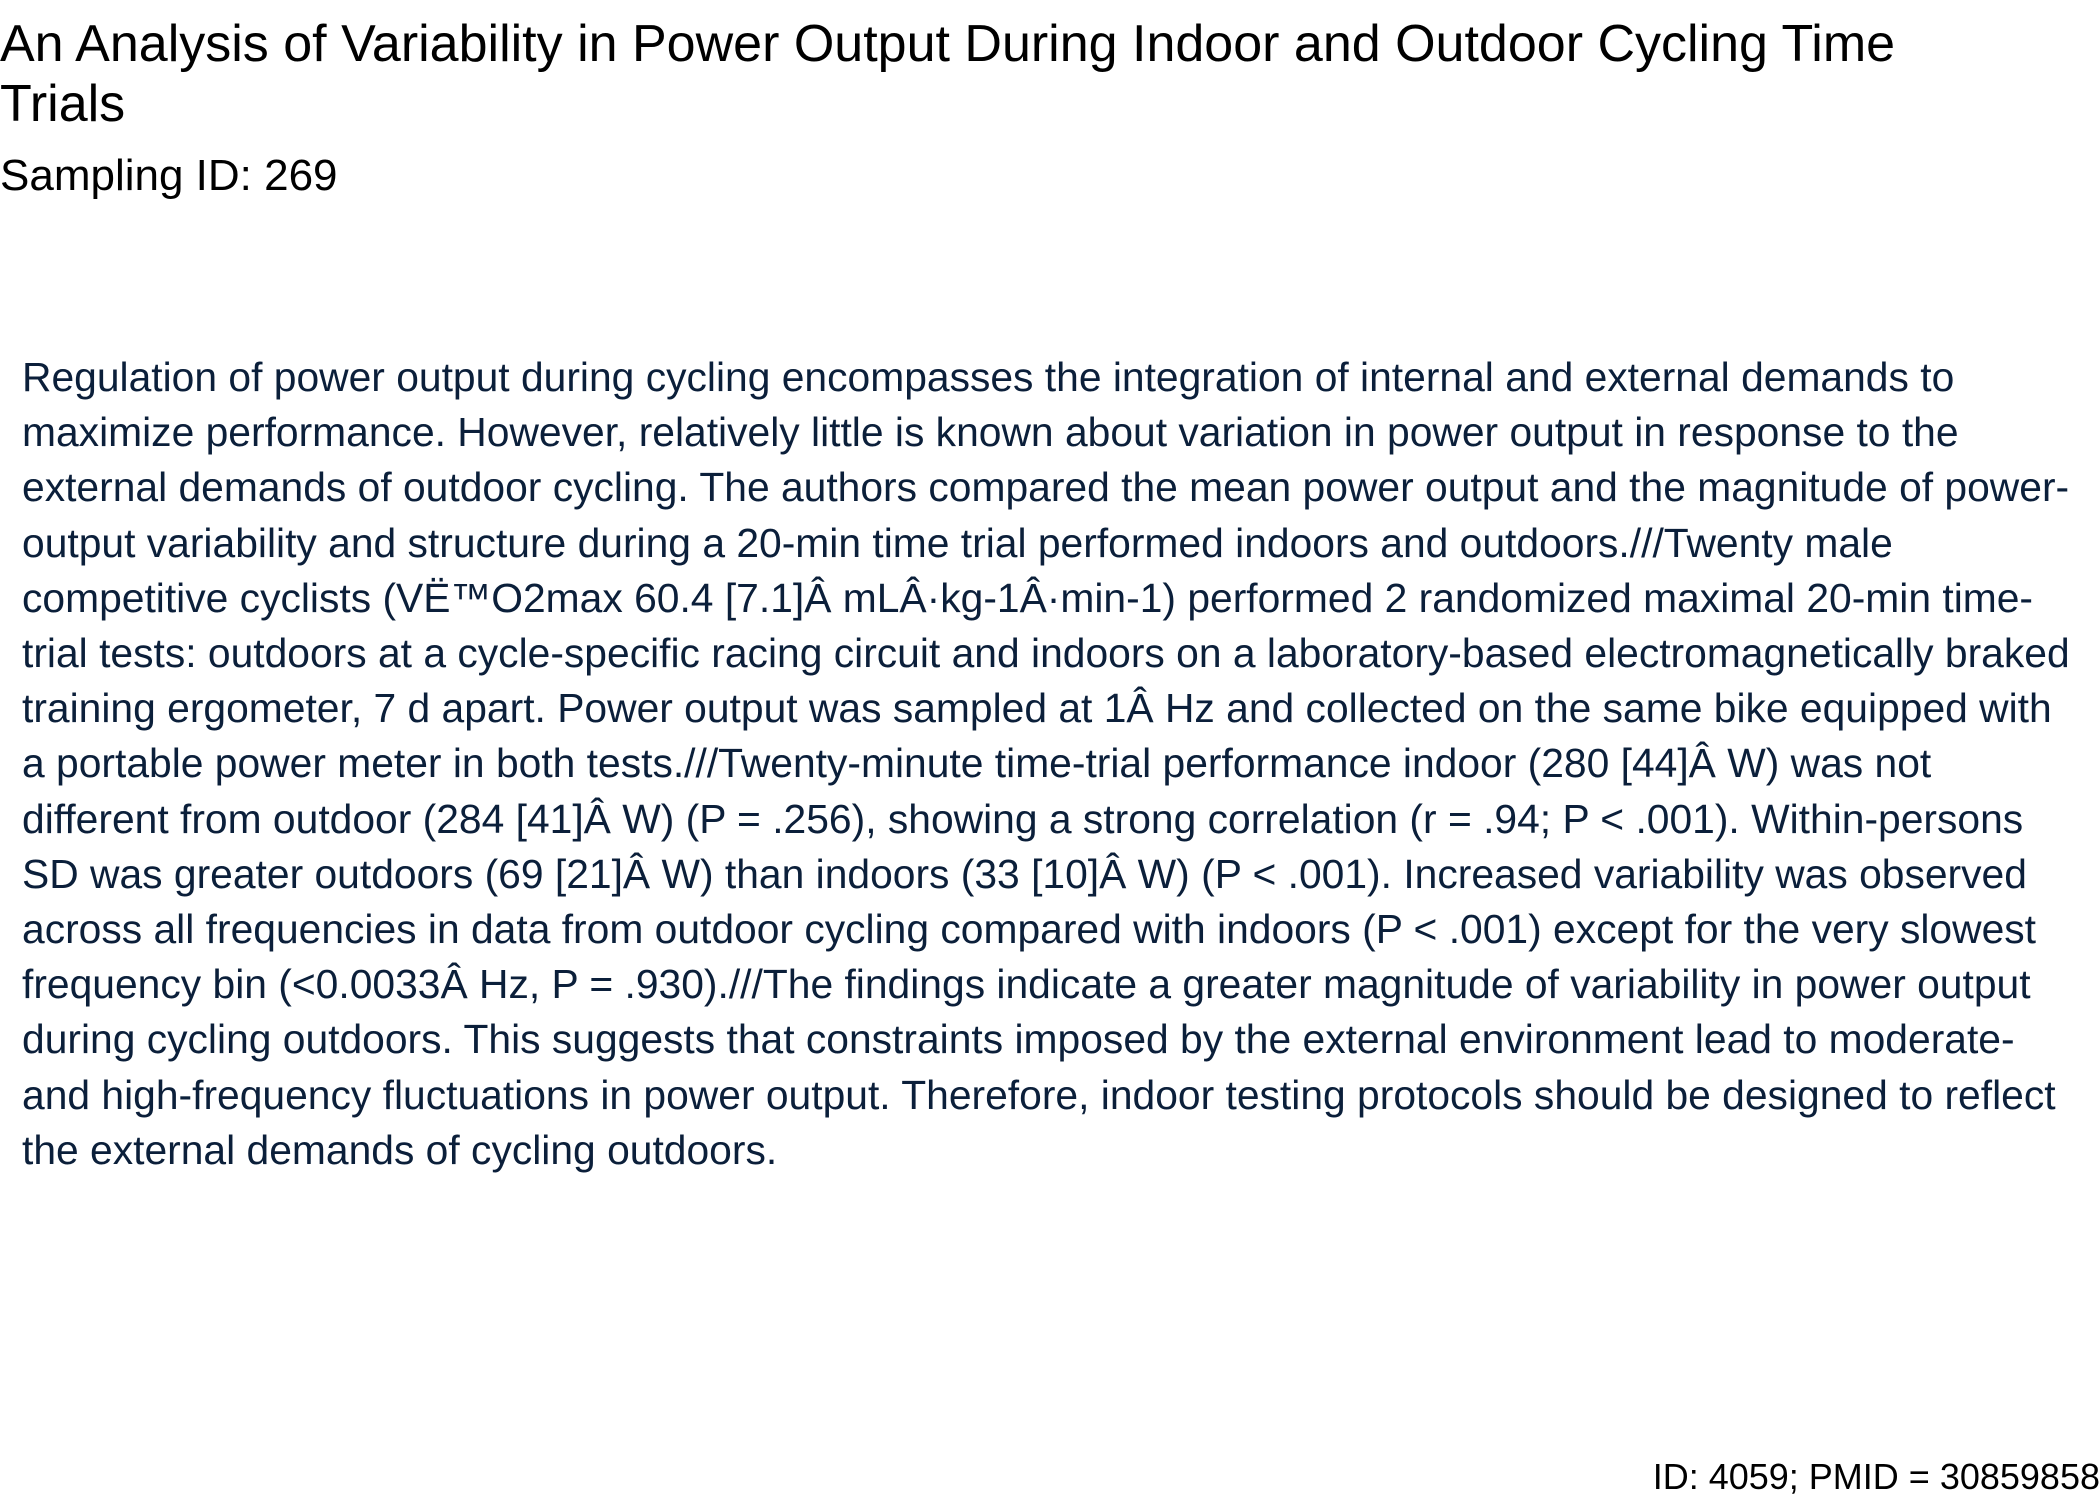 This screenshot has width=2100, height=1500. I want to click on document-id-footer: ID: 4059; PMID = 30859858, so click(1876, 1476).